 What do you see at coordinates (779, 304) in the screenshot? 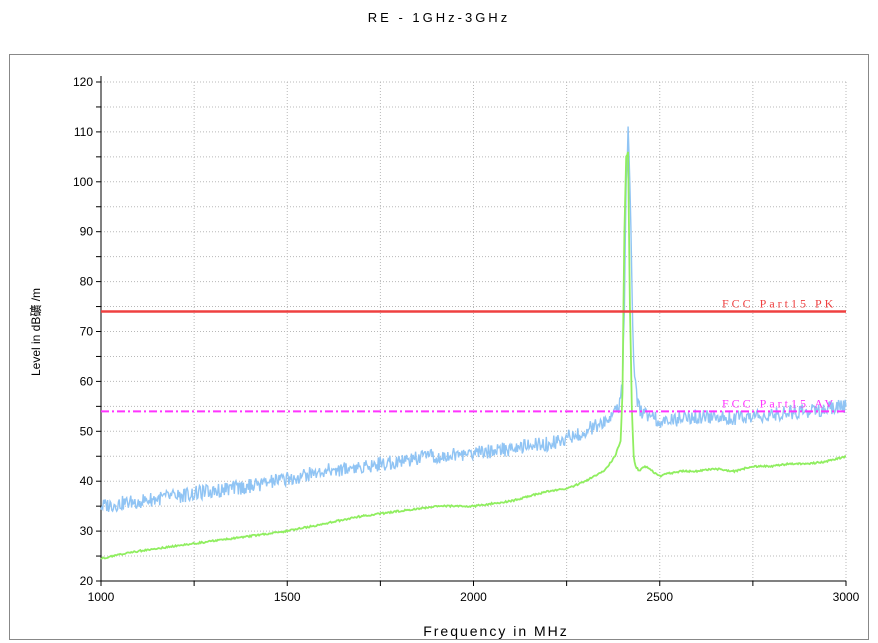
I see `limit-label-1: FCC Part15 PK` at bounding box center [779, 304].